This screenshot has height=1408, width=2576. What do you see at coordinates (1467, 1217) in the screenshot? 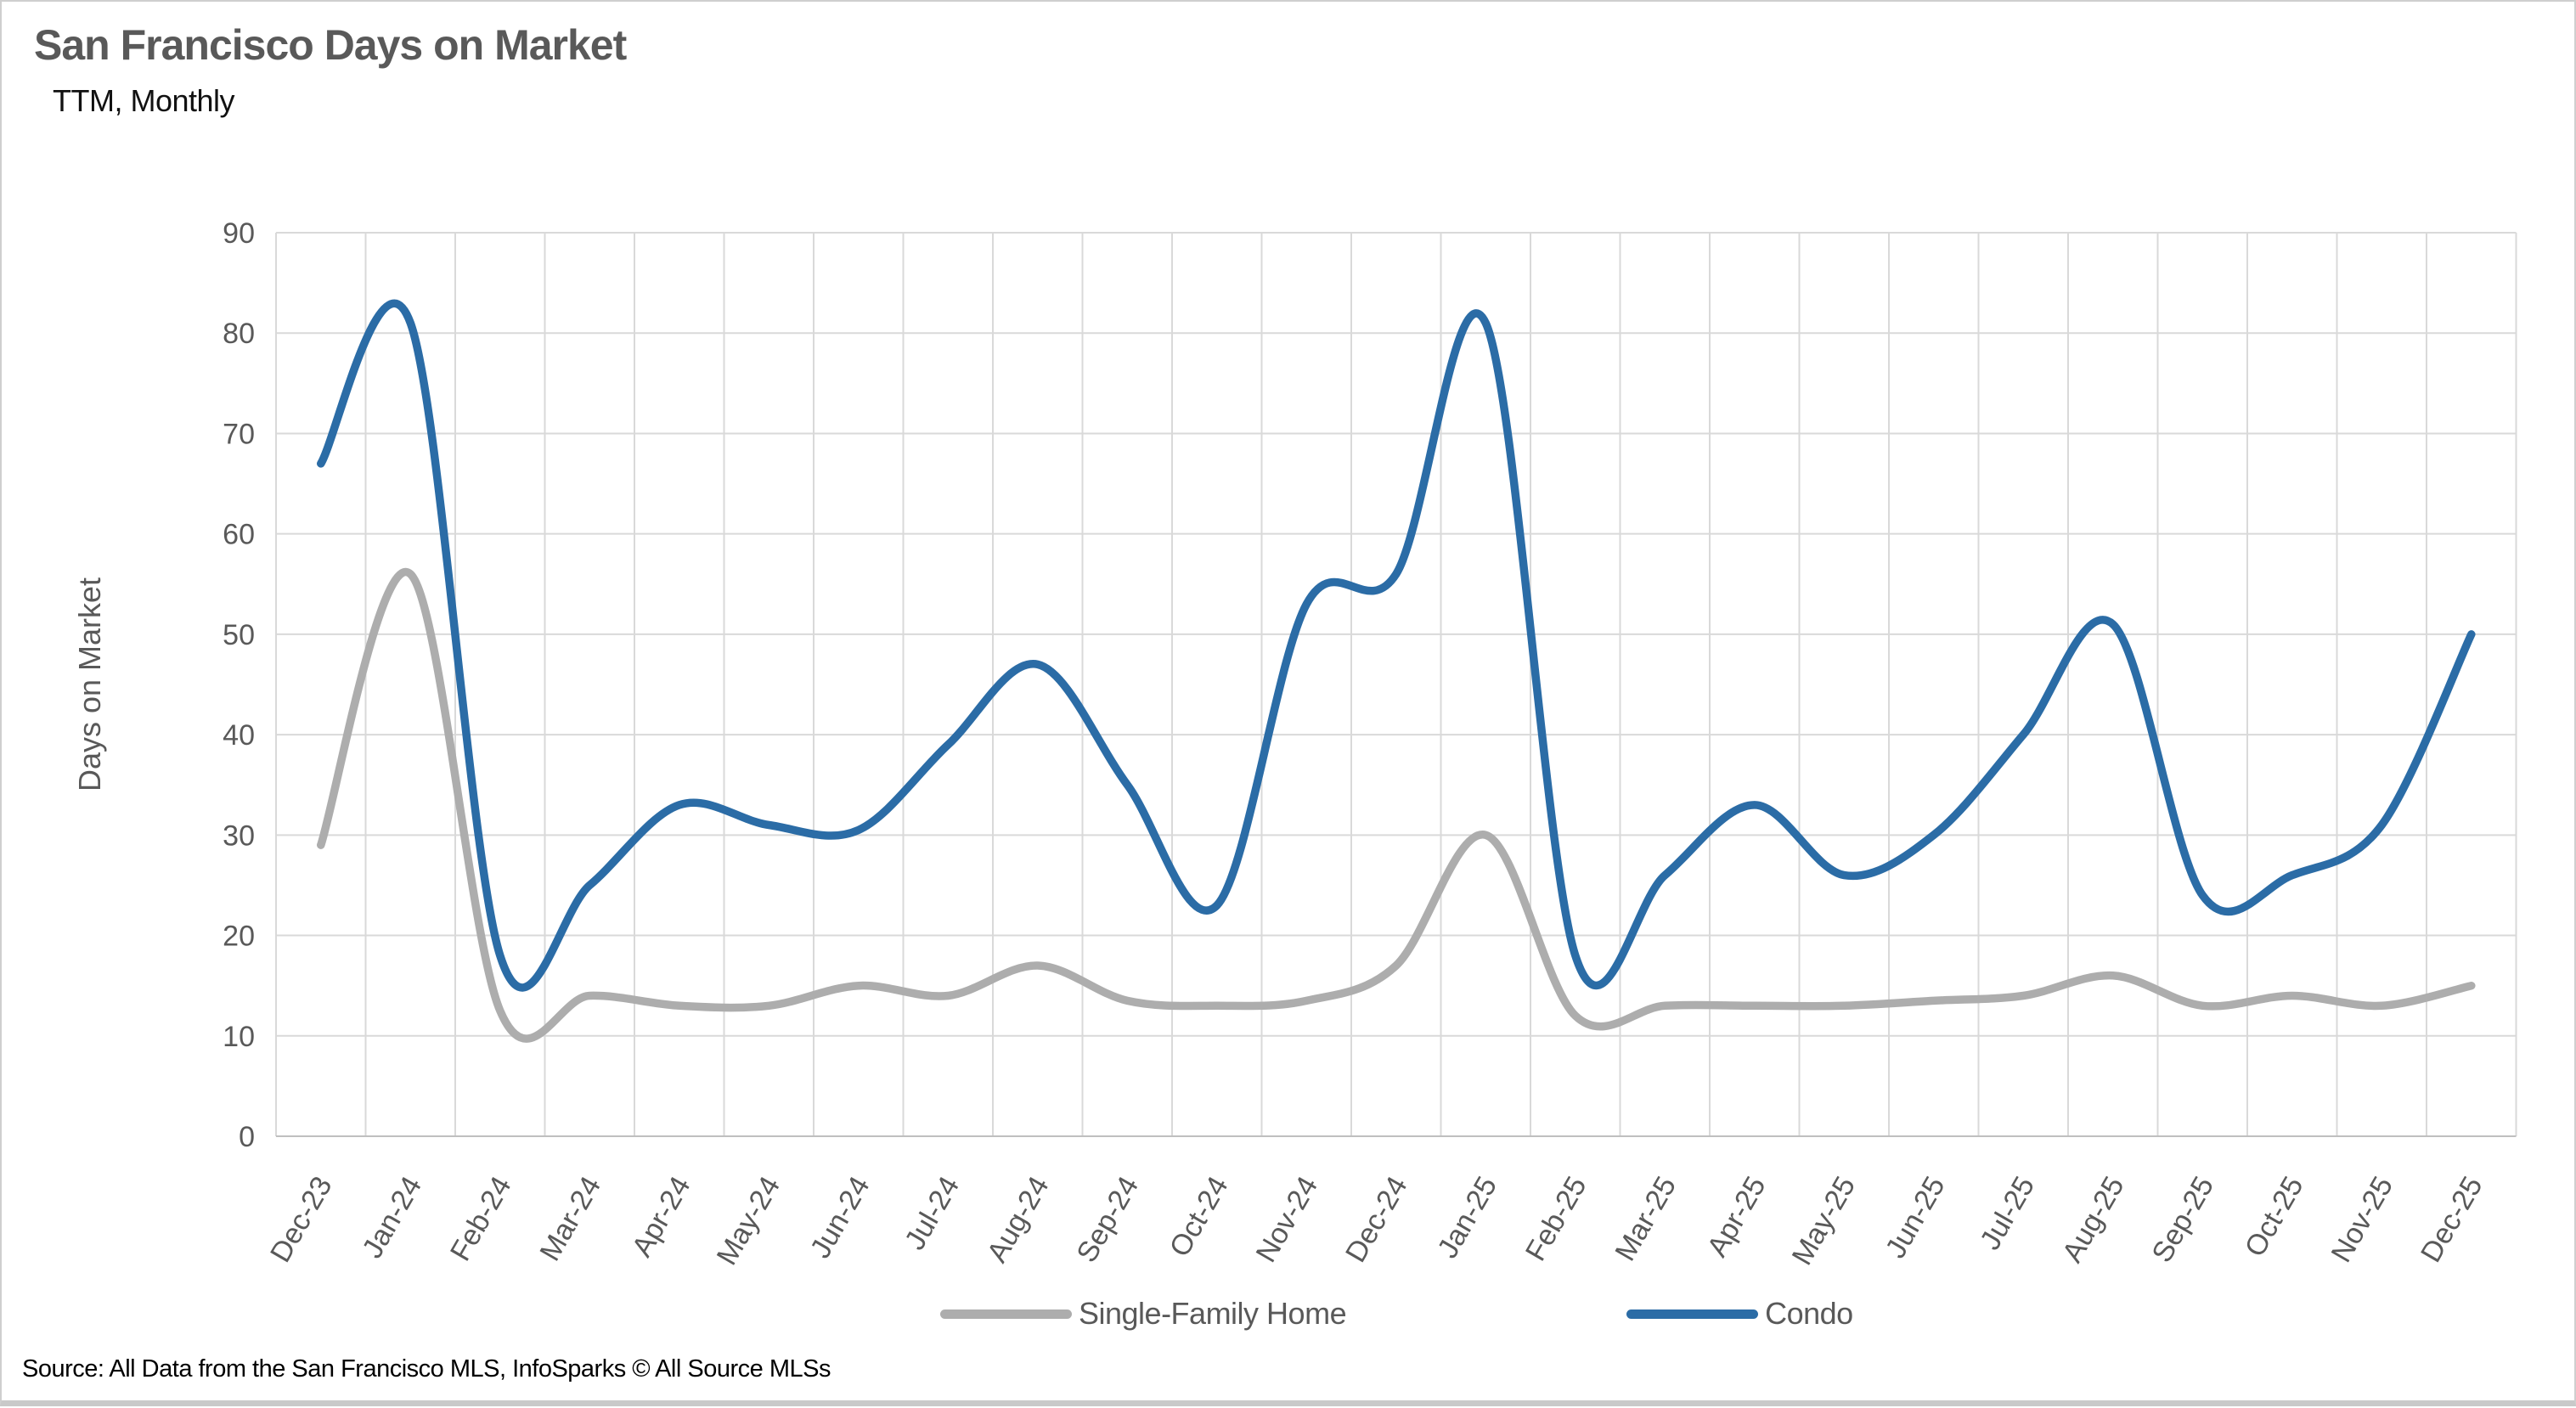
I see `x-tick-label: Jan-25` at bounding box center [1467, 1217].